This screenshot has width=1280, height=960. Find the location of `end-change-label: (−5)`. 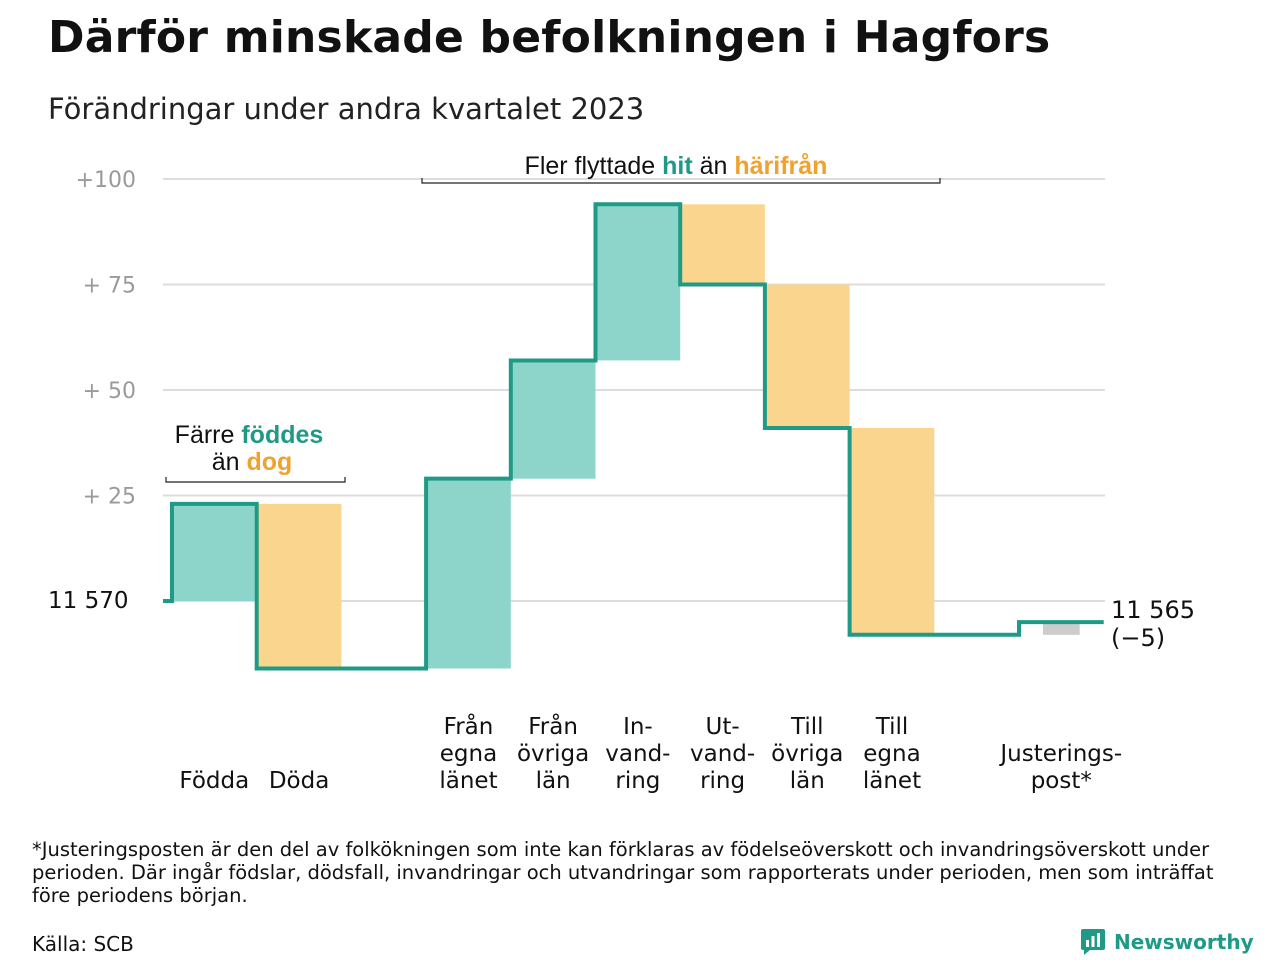

end-change-label: (−5) is located at coordinates (1138, 638).